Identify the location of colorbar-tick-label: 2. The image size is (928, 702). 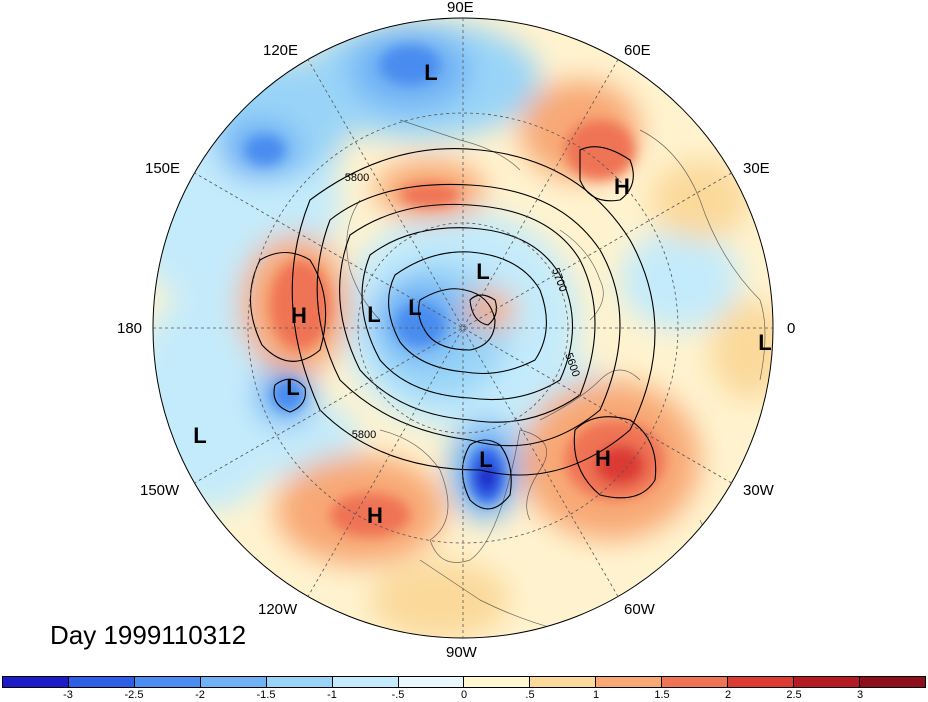
(728, 695).